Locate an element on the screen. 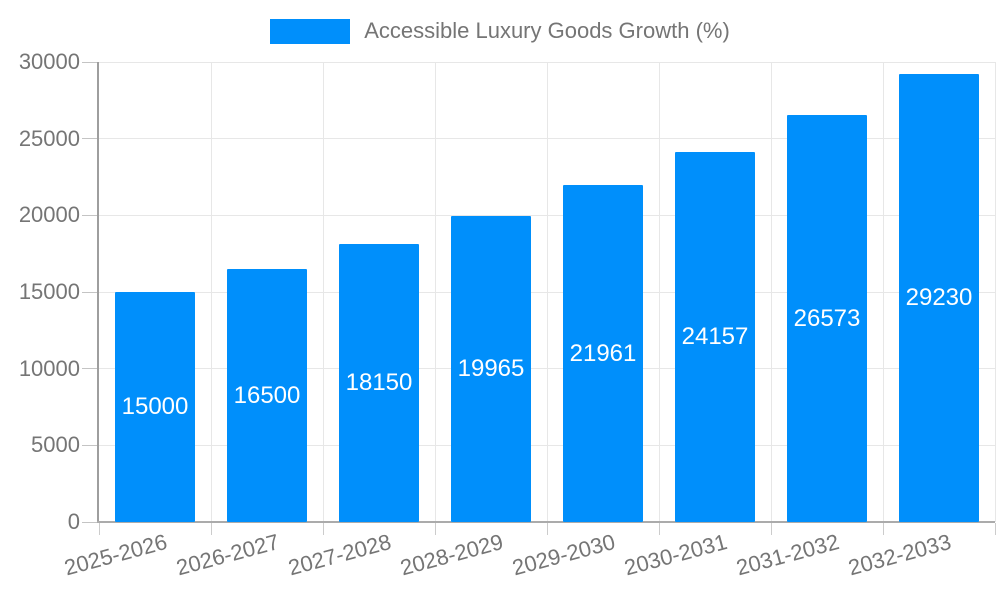  legend-item: Accessible Luxury Goods Growth (%) is located at coordinates (500, 31).